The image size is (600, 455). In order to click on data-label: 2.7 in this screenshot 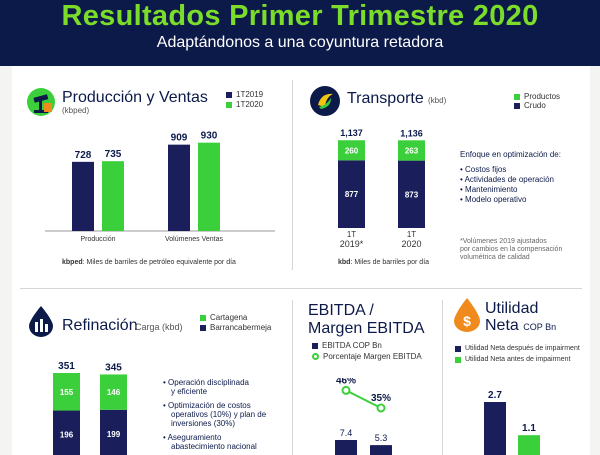, I will do `click(495, 395)`.